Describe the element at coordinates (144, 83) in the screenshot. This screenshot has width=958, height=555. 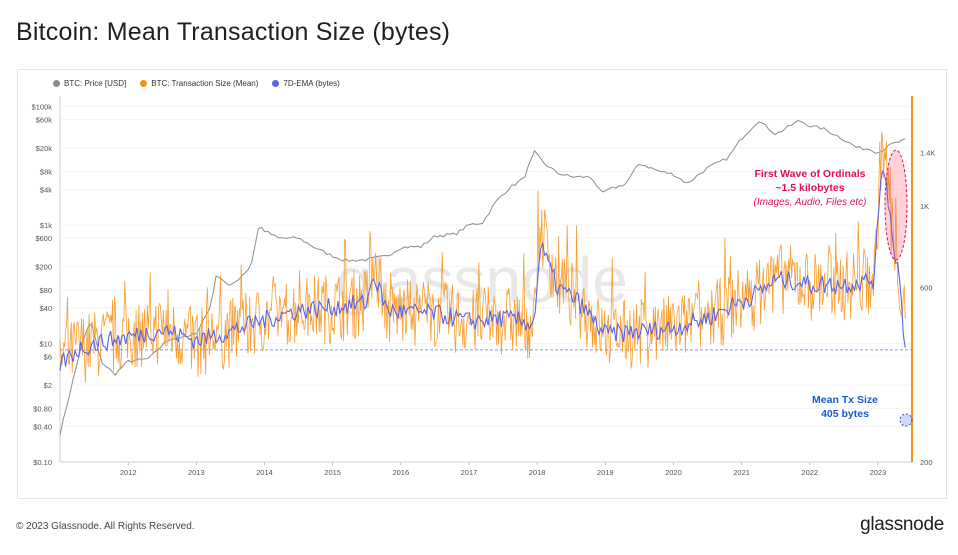
I see `legend-dot-tx-size` at that location.